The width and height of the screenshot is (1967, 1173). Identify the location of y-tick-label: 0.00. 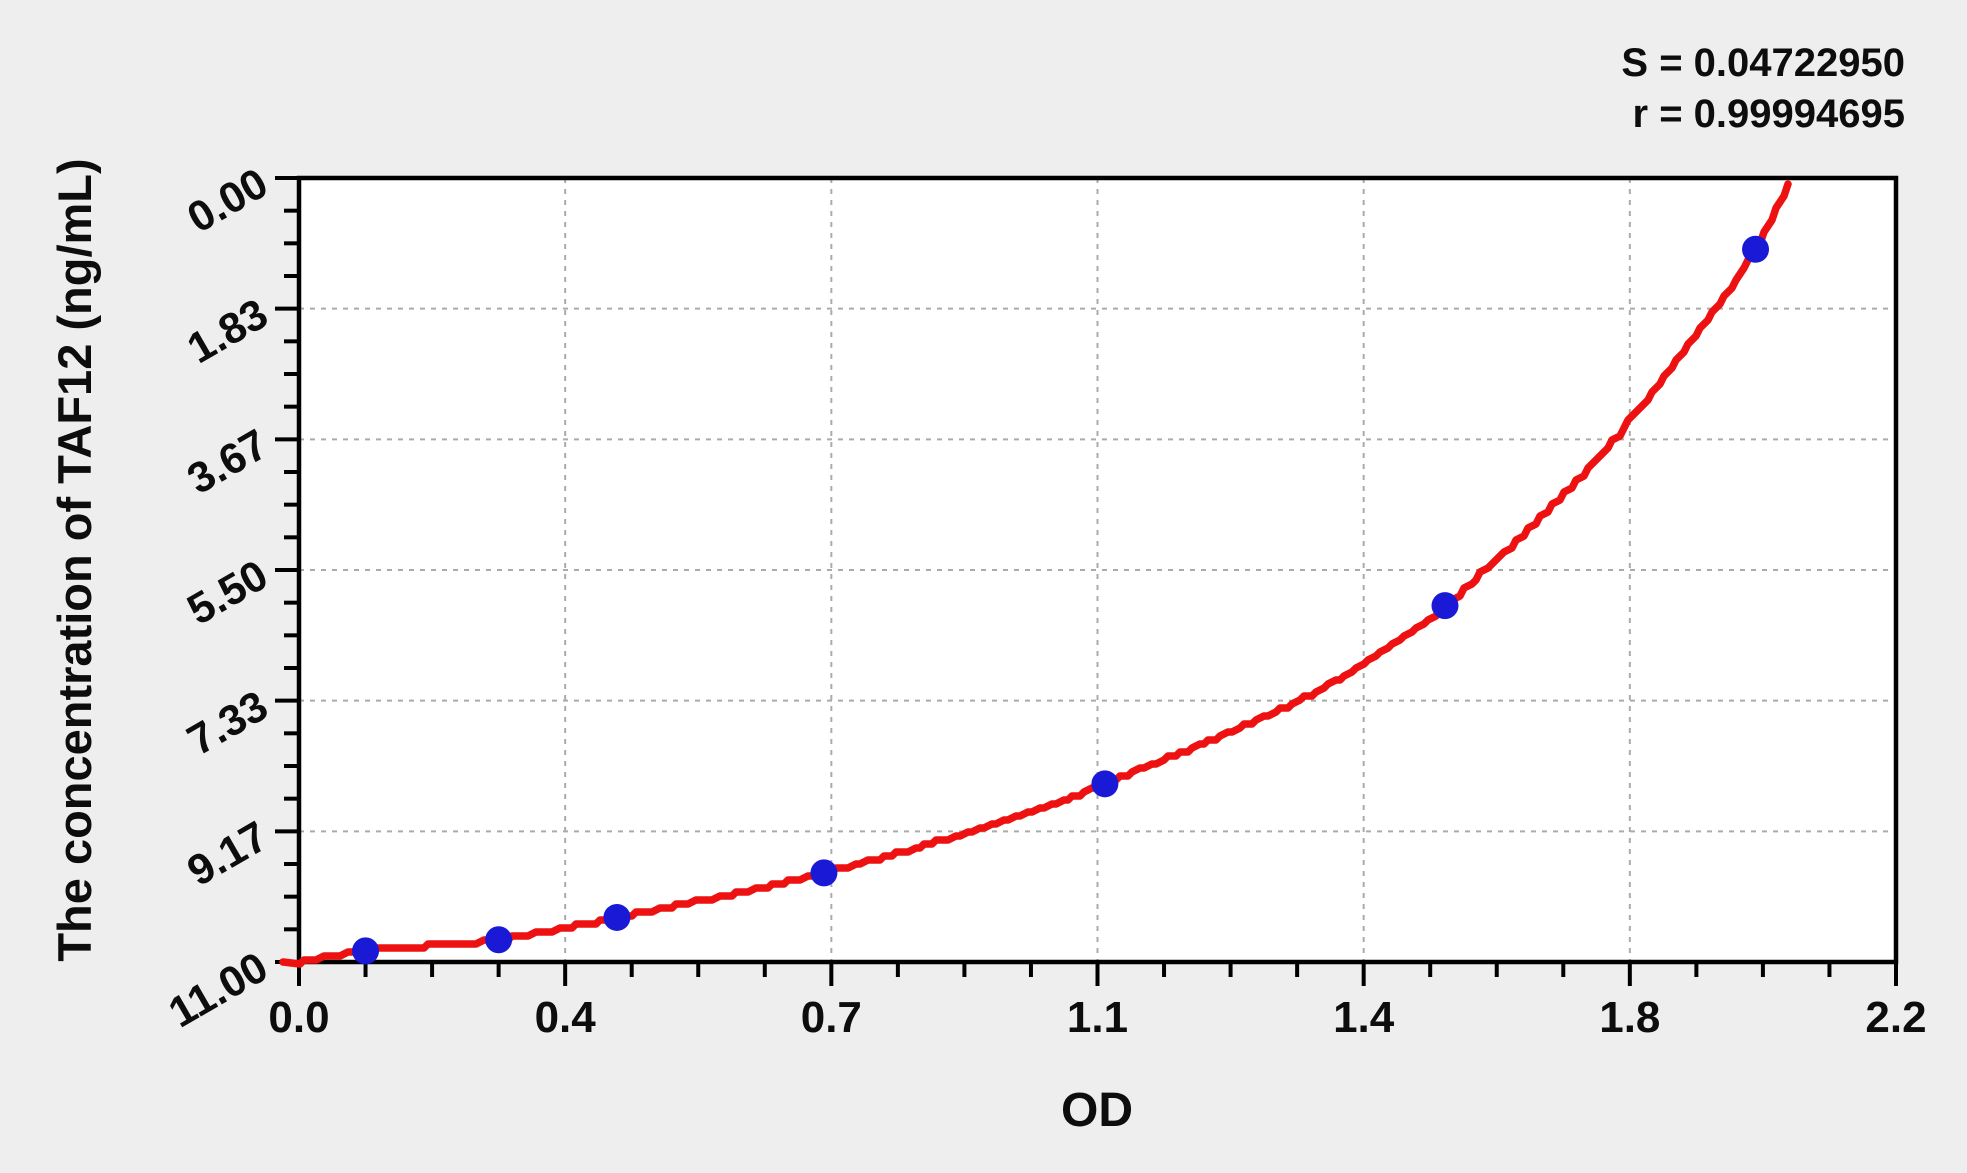
(228, 200).